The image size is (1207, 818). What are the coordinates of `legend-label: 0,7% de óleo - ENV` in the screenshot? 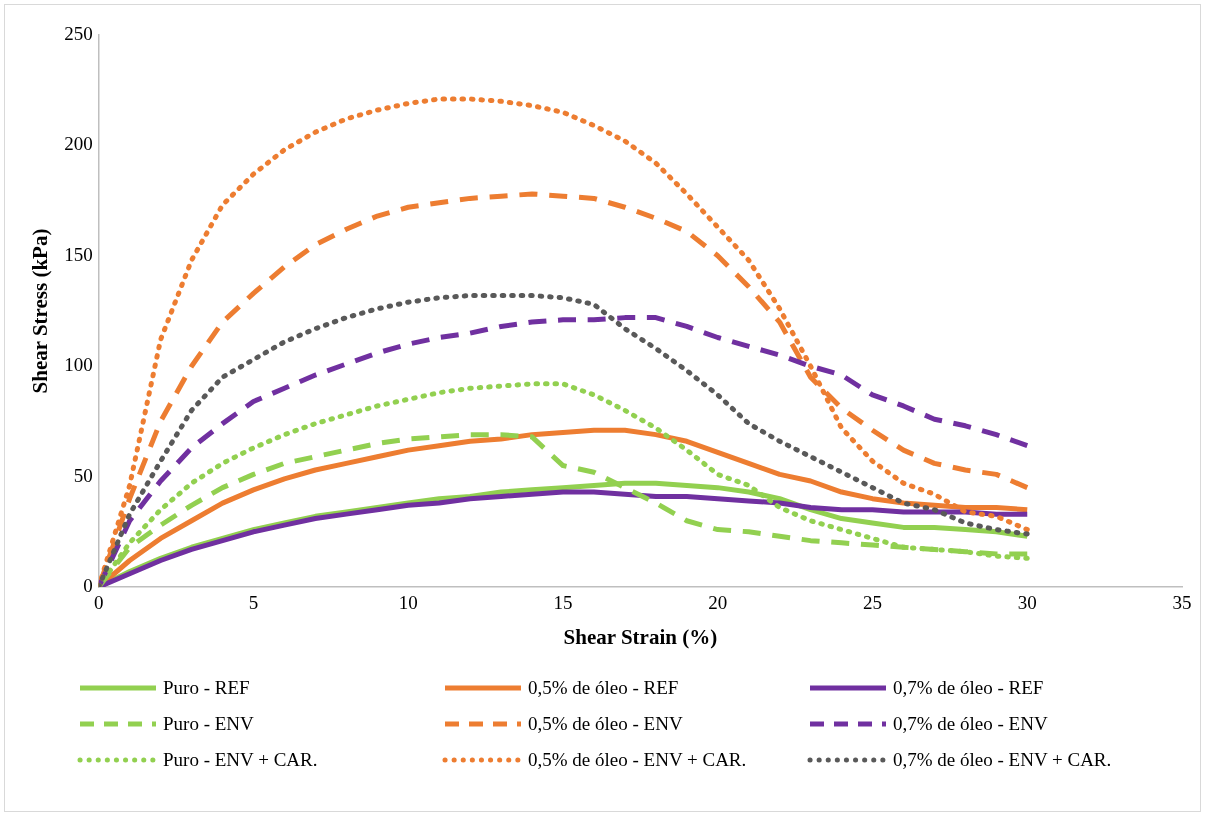 It's located at (970, 724).